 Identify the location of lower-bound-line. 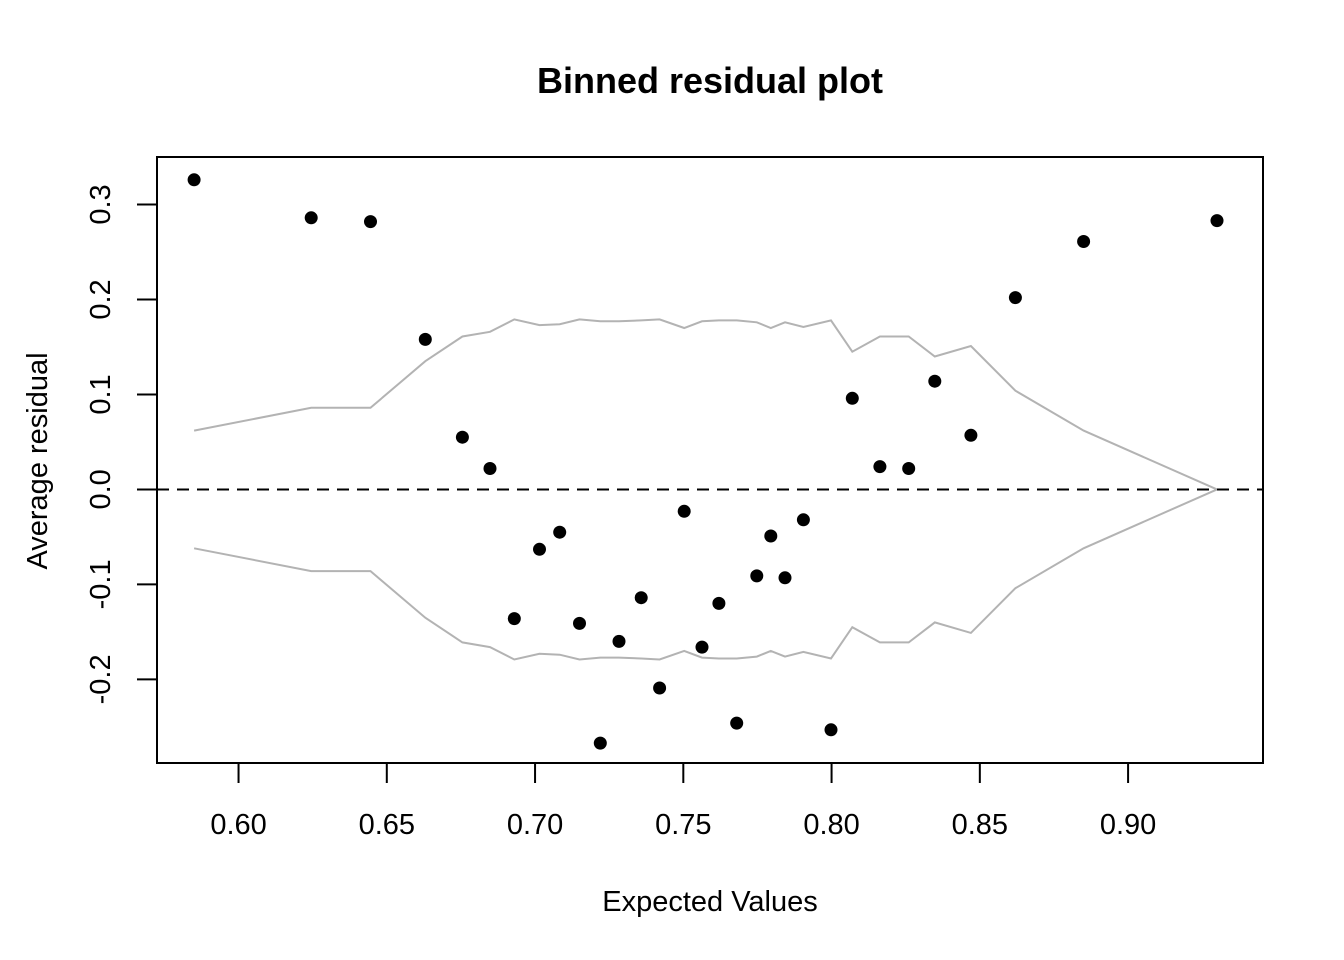
(705, 574).